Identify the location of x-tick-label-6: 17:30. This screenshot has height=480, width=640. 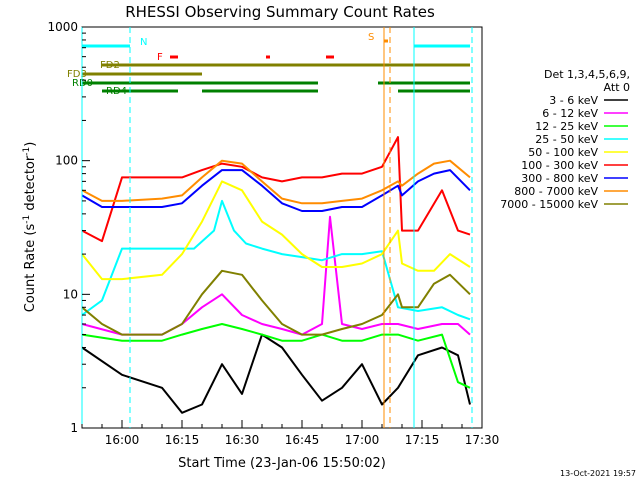
(482, 440).